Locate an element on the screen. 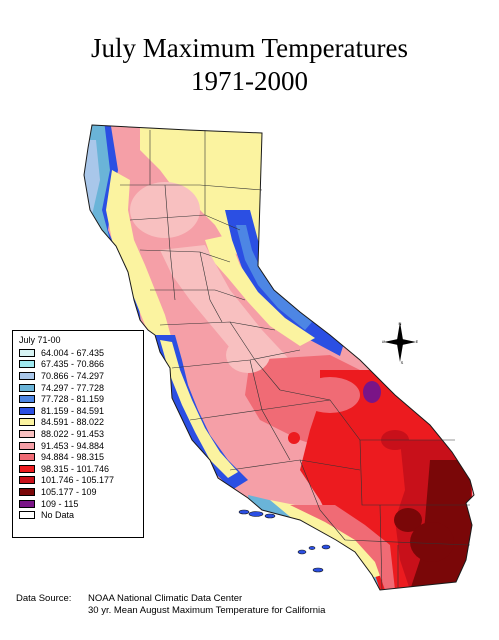 This screenshot has height=640, width=499. legend-label: 91.453 - 94.884 is located at coordinates (73, 445).